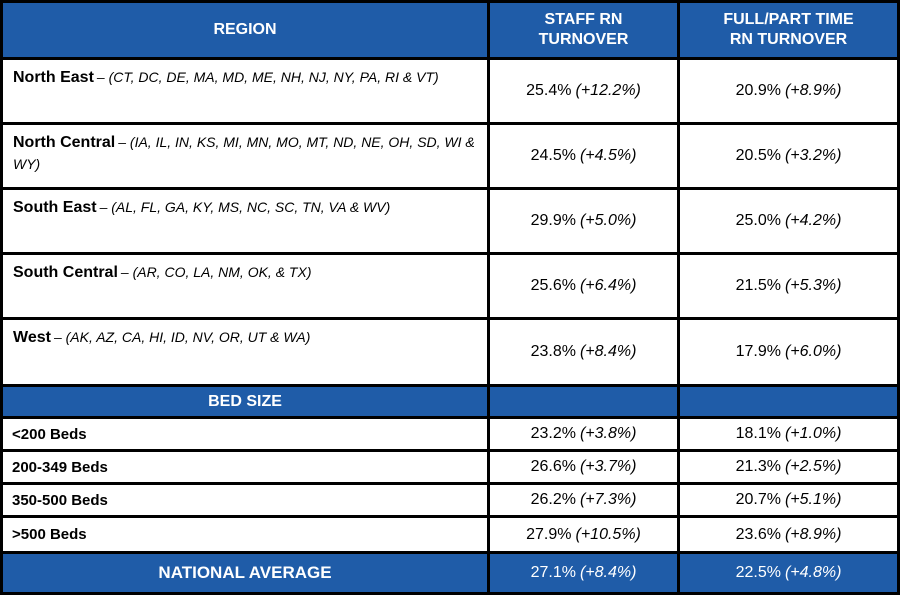 Image resolution: width=904 pixels, height=598 pixels. I want to click on fpt-rn-turnover-cell: 20.9% (+8.9%), so click(788, 91).